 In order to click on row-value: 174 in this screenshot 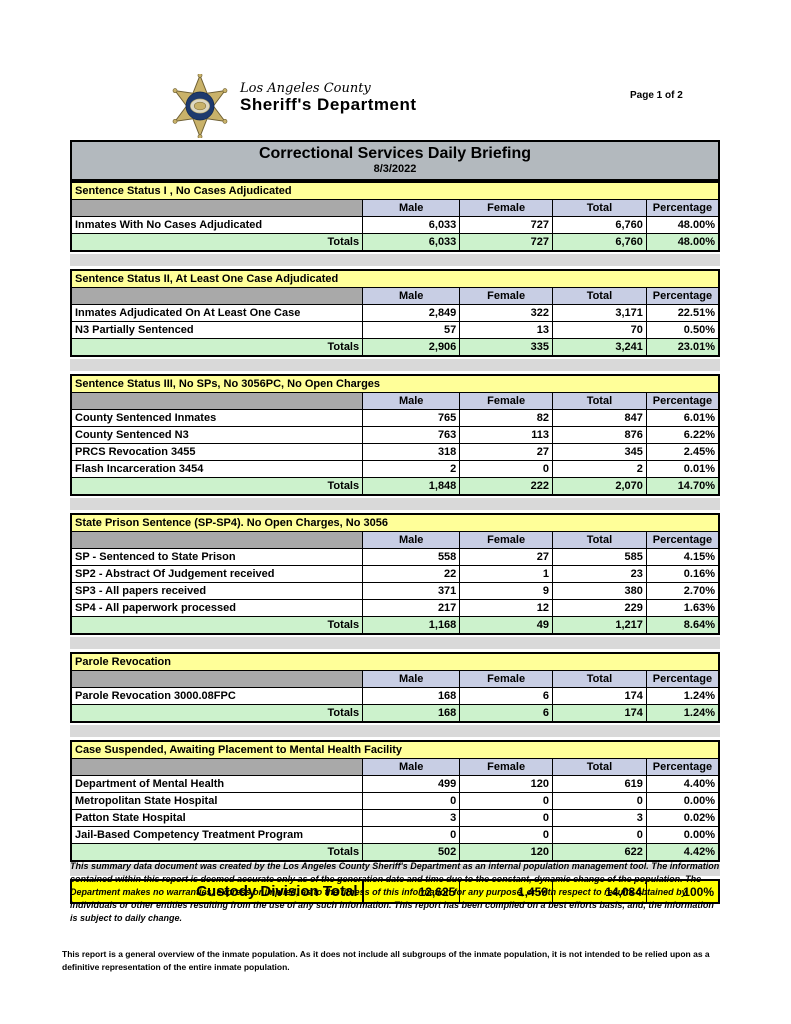, I will do `click(599, 696)`.